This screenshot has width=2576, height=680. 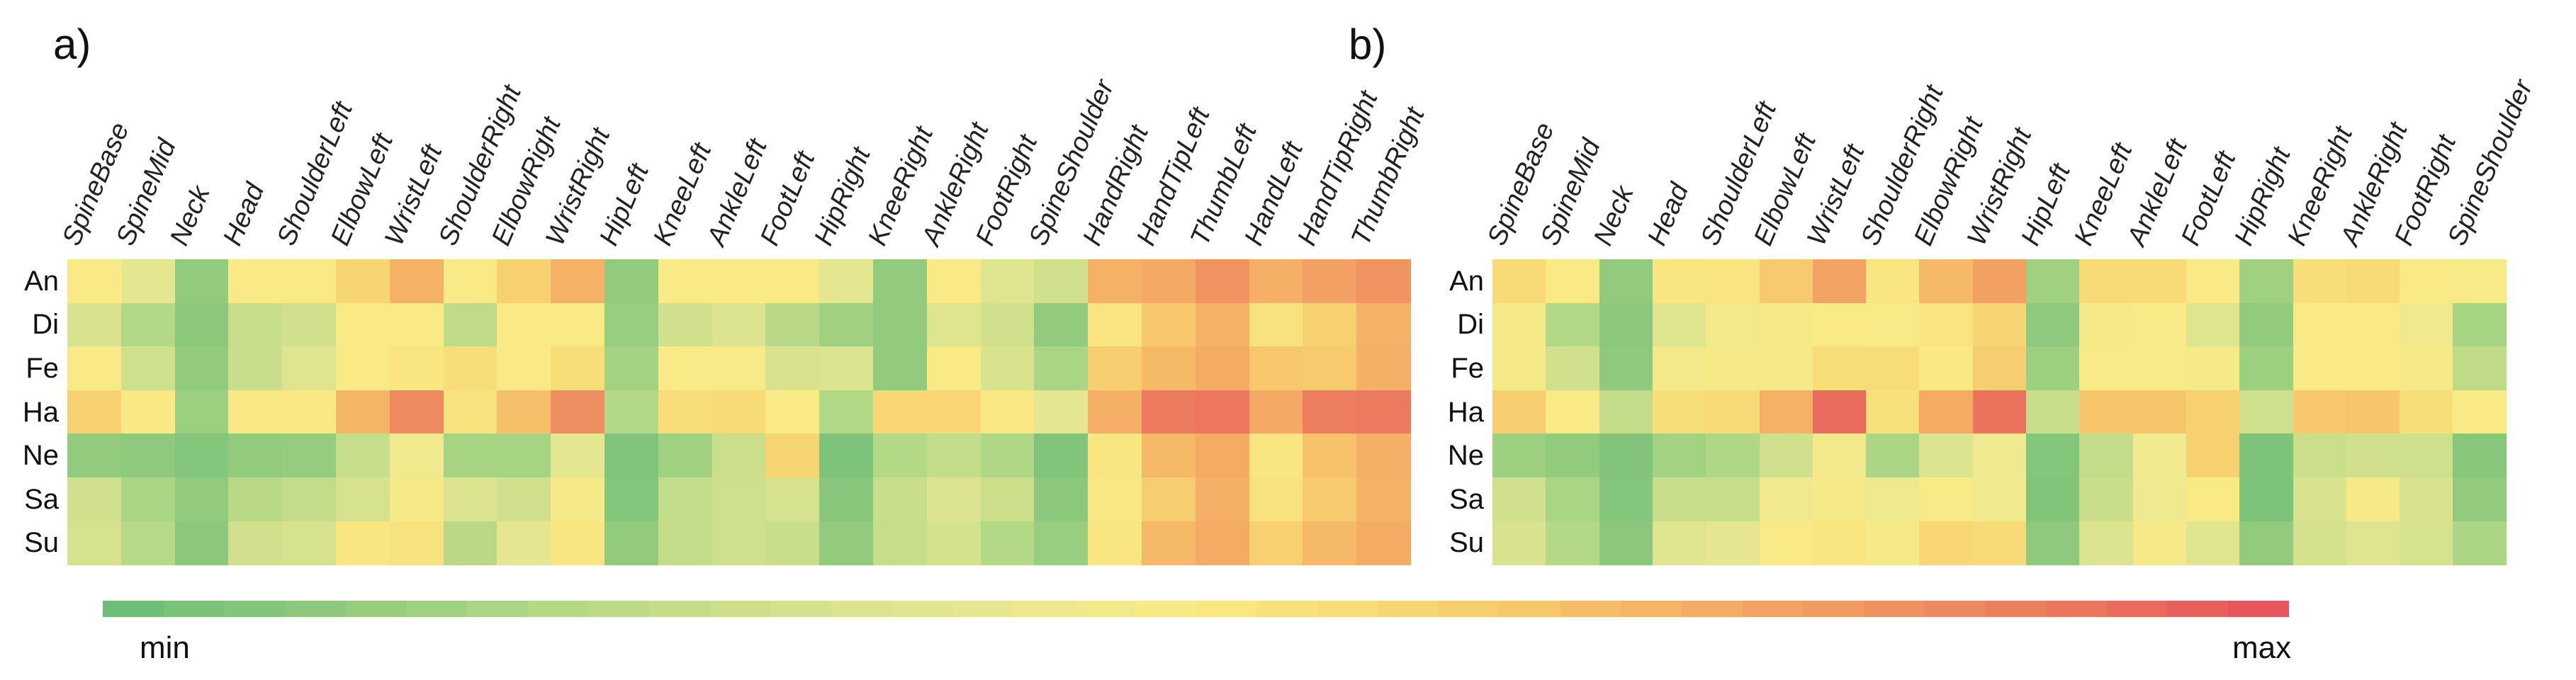 What do you see at coordinates (41, 499) in the screenshot?
I see `row-label: Sa` at bounding box center [41, 499].